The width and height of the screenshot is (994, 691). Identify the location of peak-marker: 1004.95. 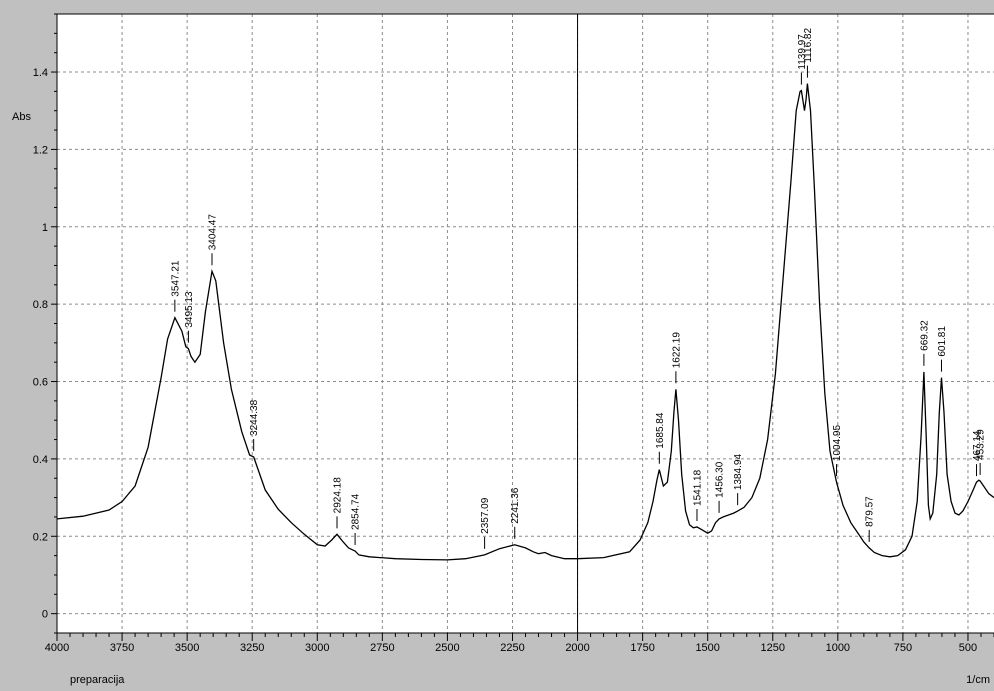
(837, 451).